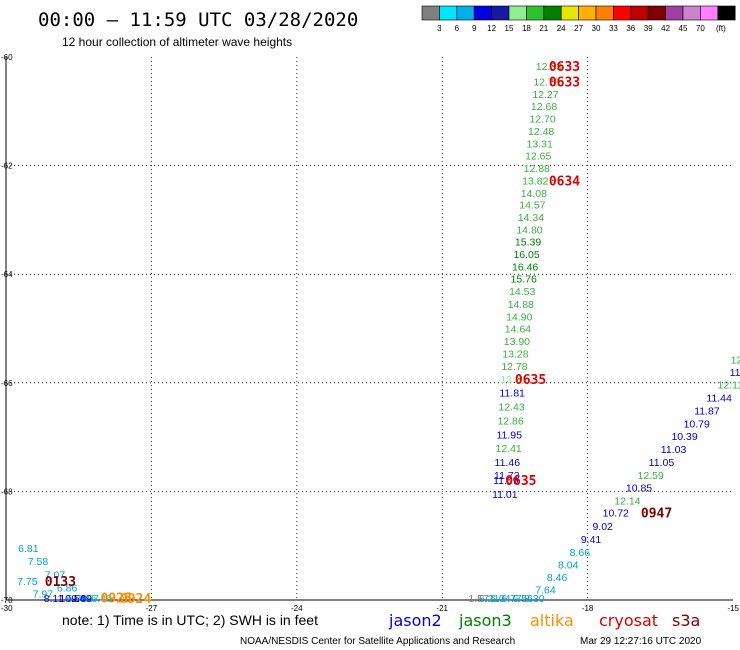 This screenshot has width=740, height=650. I want to click on wave-height-value: 9.41, so click(591, 540).